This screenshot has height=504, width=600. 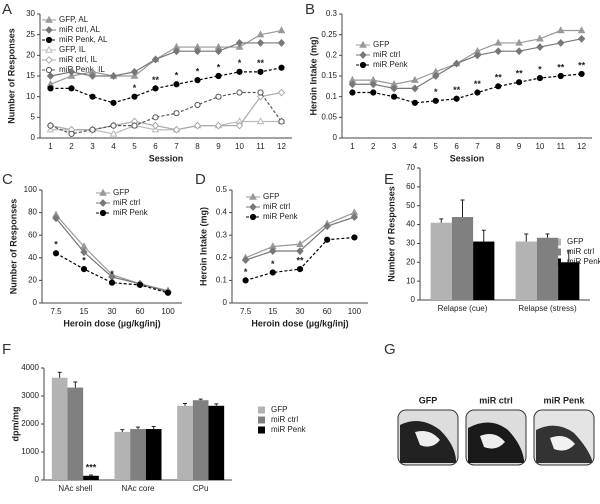 I want to click on legend-label: miR ctrl, AL, so click(x=79, y=29).